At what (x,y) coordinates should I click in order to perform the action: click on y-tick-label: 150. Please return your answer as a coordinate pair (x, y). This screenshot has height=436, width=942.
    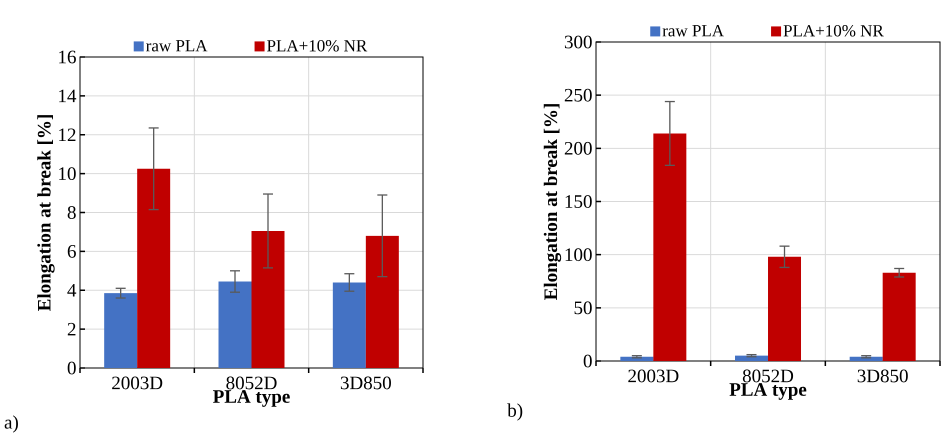
    Looking at the image, I should click on (579, 201).